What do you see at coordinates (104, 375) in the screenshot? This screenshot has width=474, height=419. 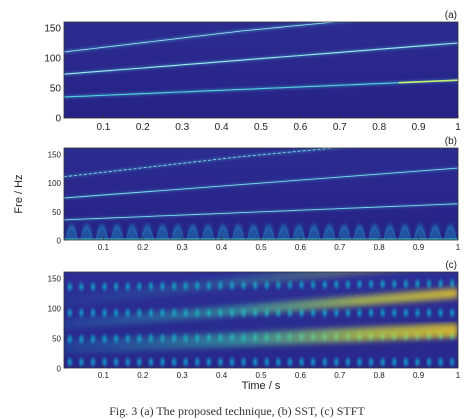 I see `x-tick-label: 0.1` at bounding box center [104, 375].